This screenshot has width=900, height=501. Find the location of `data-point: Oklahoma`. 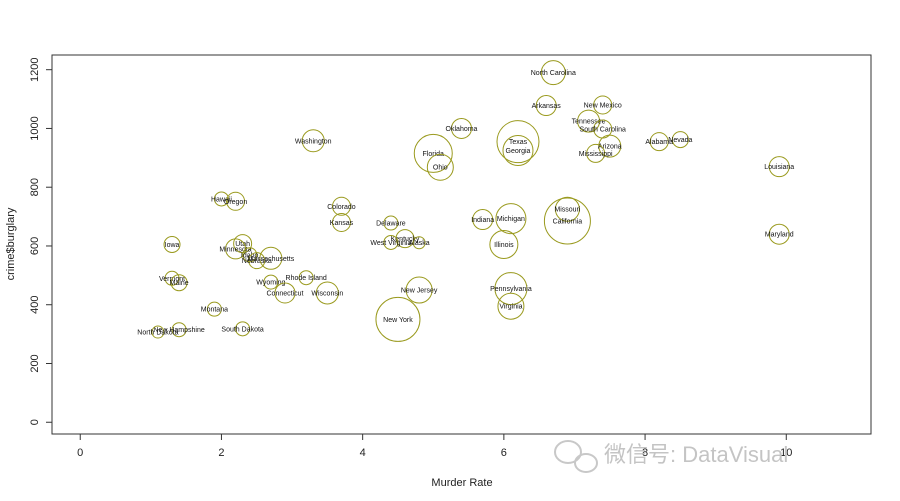

data-point: Oklahoma is located at coordinates (462, 128).